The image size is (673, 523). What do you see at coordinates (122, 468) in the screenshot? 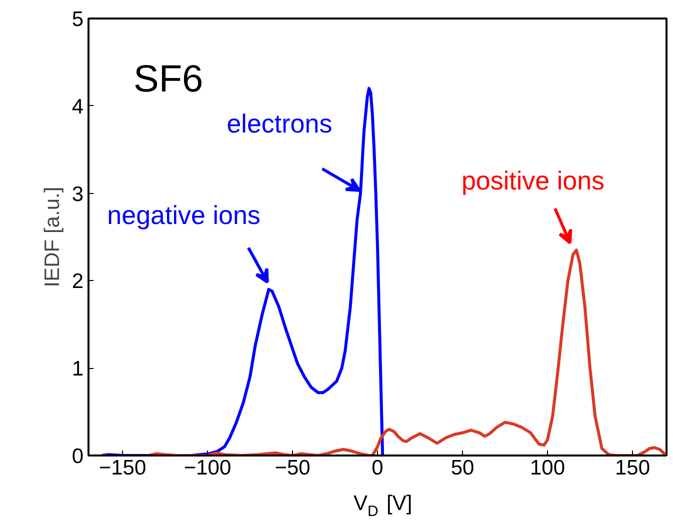
I see `x-tick-label: −150` at bounding box center [122, 468].